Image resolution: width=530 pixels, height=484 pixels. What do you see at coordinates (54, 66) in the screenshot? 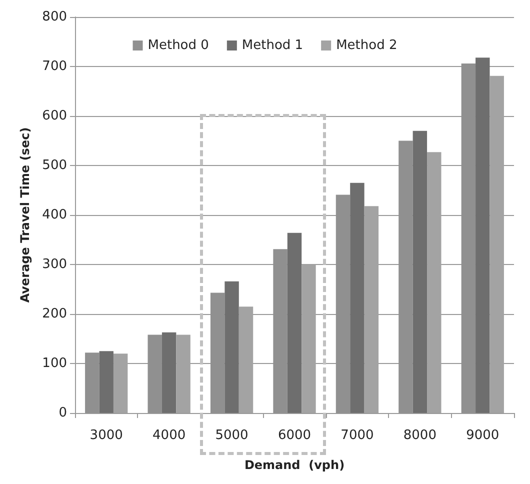
I see `y-tick-label: 700` at bounding box center [54, 66].